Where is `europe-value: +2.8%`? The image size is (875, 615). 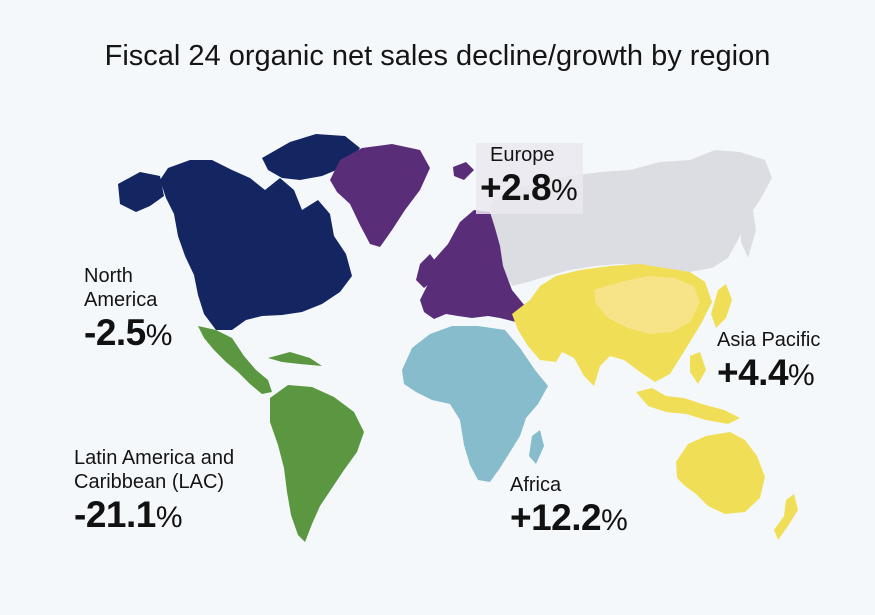 europe-value: +2.8% is located at coordinates (529, 189).